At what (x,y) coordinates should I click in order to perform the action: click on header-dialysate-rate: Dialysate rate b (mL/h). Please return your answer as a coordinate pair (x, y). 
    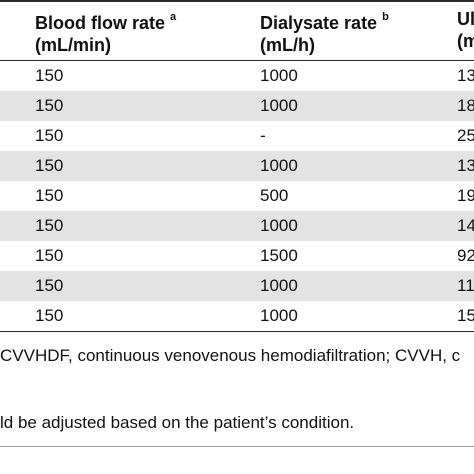
    Looking at the image, I should click on (324, 32).